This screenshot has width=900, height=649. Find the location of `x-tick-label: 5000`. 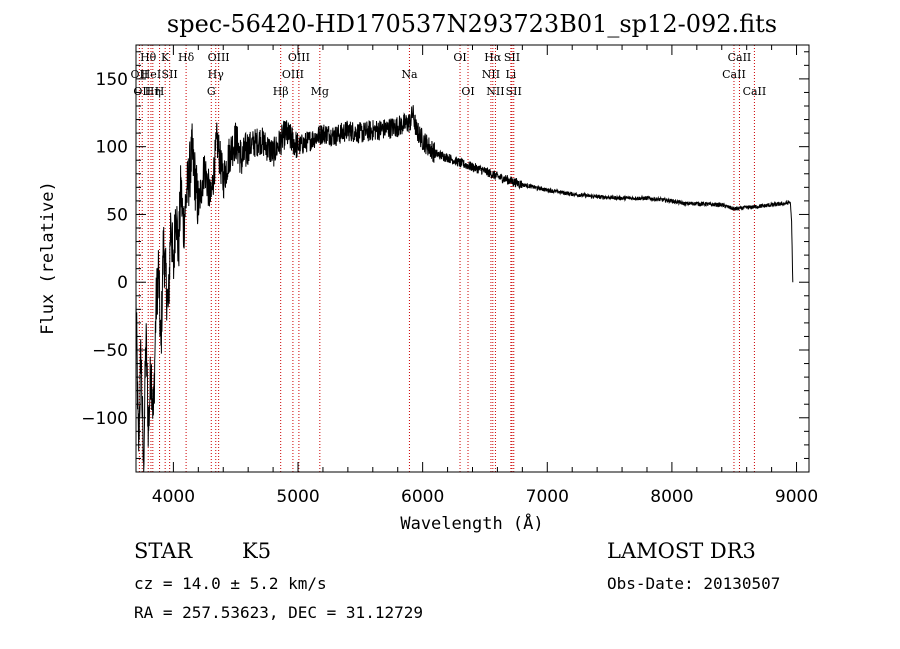

x-tick-label: 5000 is located at coordinates (297, 497).